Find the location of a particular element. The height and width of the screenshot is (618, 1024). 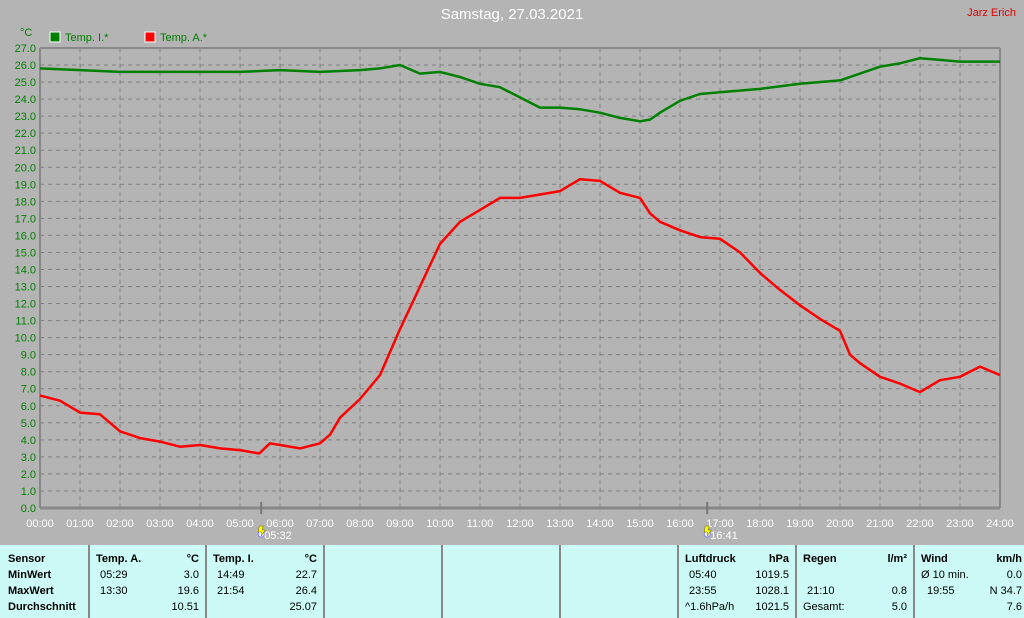

sunrise-icon-bolt is located at coordinates (261, 531).